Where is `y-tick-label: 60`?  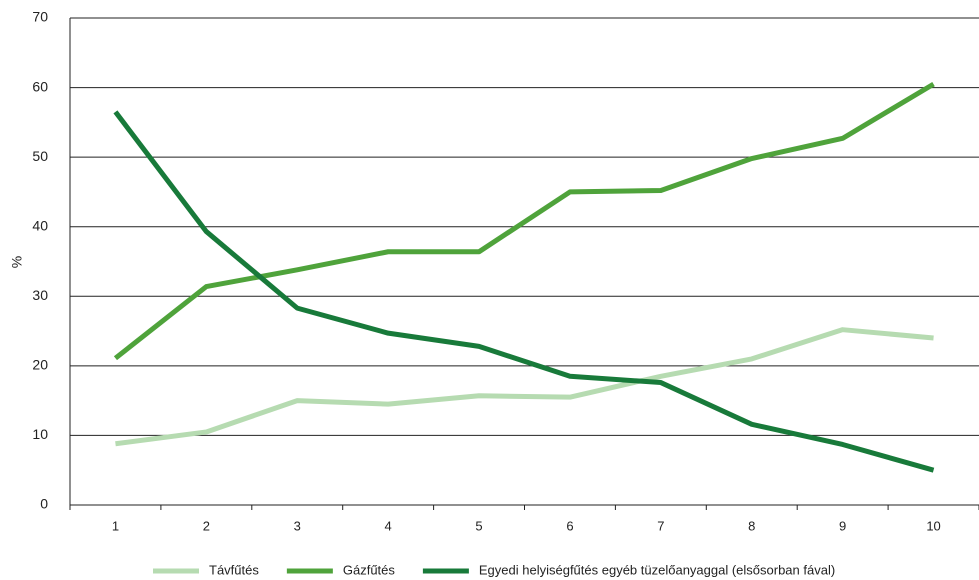 y-tick-label: 60 is located at coordinates (40, 86).